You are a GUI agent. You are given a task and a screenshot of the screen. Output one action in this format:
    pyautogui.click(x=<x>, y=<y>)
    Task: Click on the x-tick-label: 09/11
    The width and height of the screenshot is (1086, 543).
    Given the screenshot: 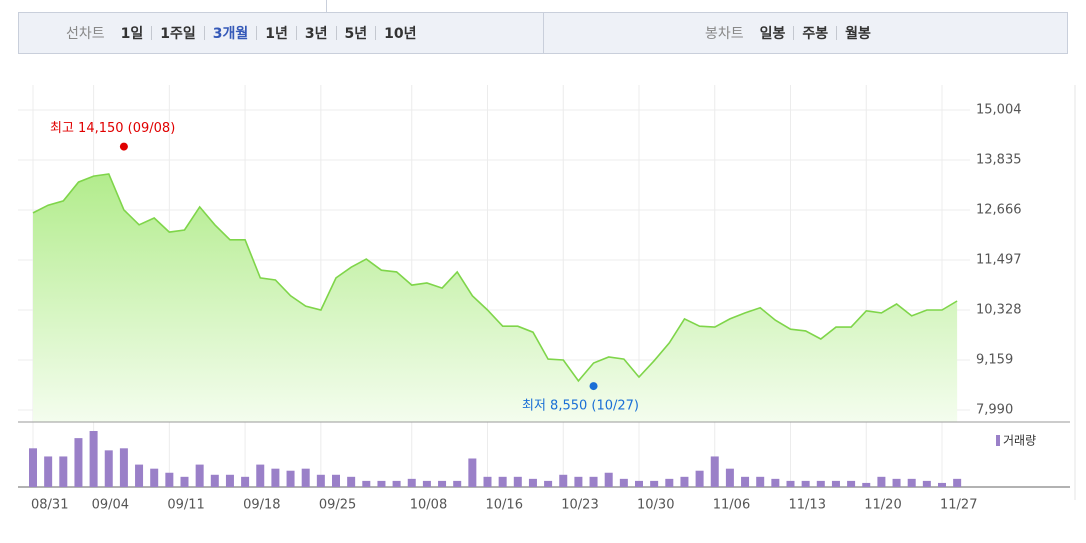 What is the action you would take?
    pyautogui.click(x=185, y=505)
    